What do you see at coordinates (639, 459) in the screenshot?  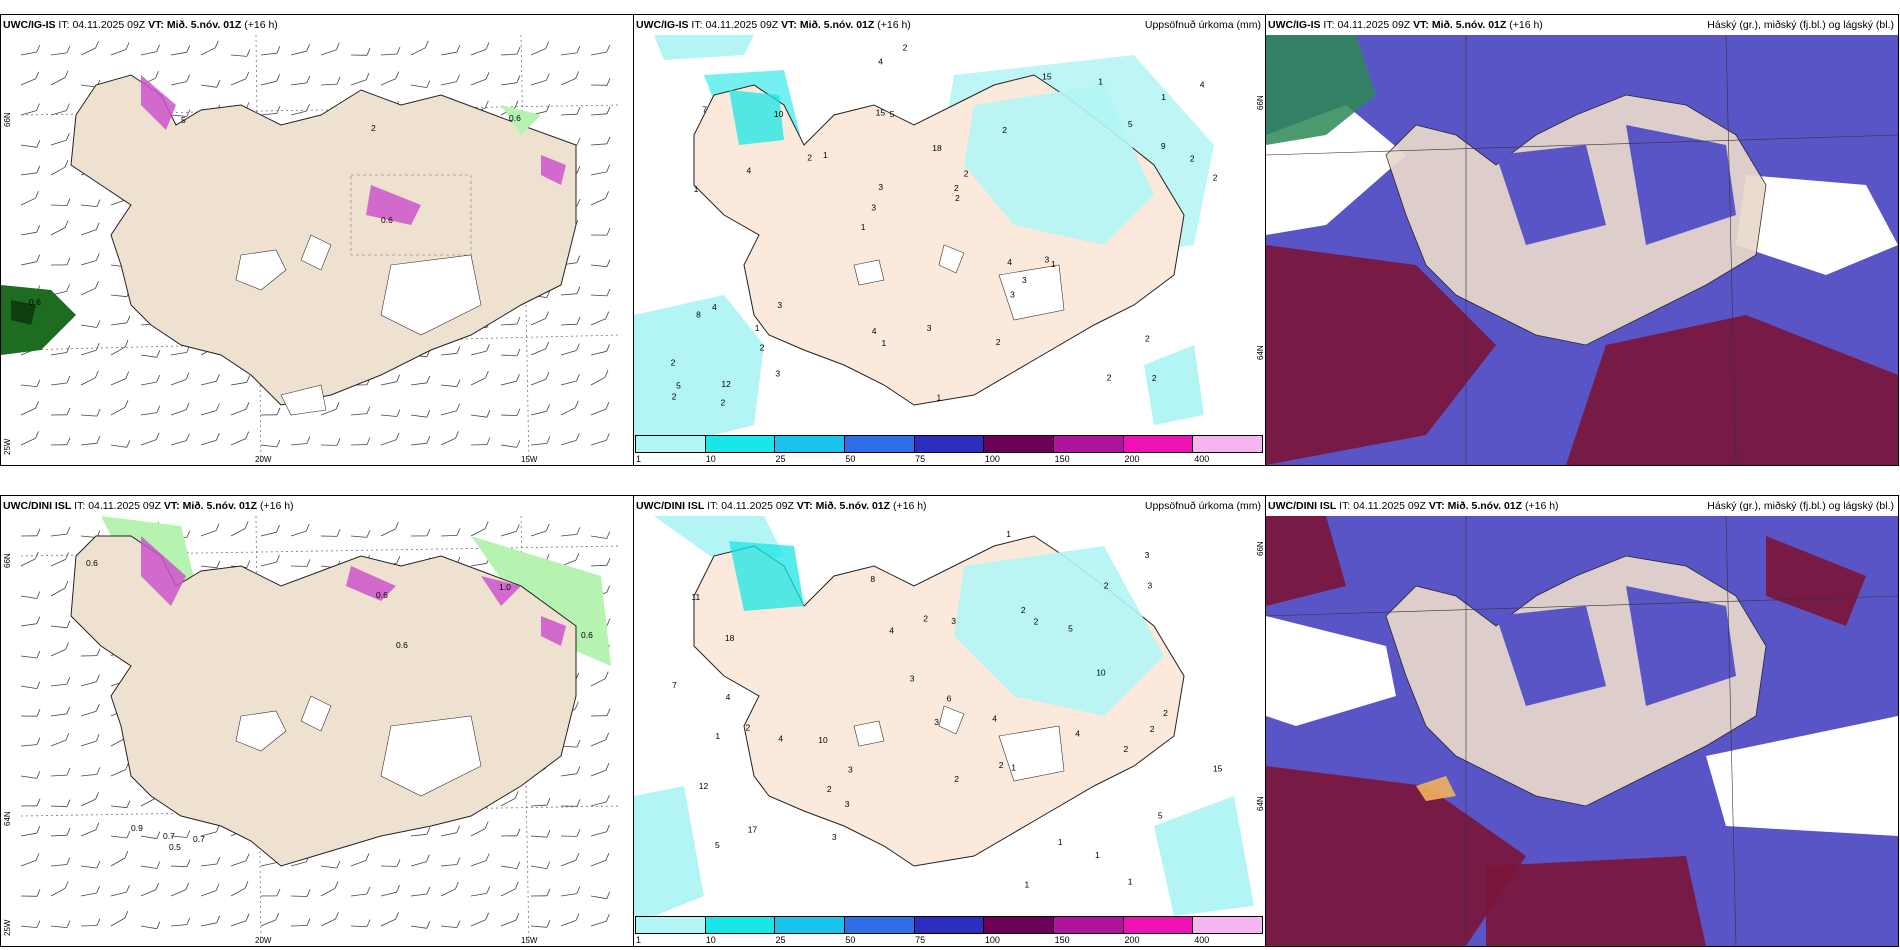 I see `colorbar-tick-label: 1` at bounding box center [639, 459].